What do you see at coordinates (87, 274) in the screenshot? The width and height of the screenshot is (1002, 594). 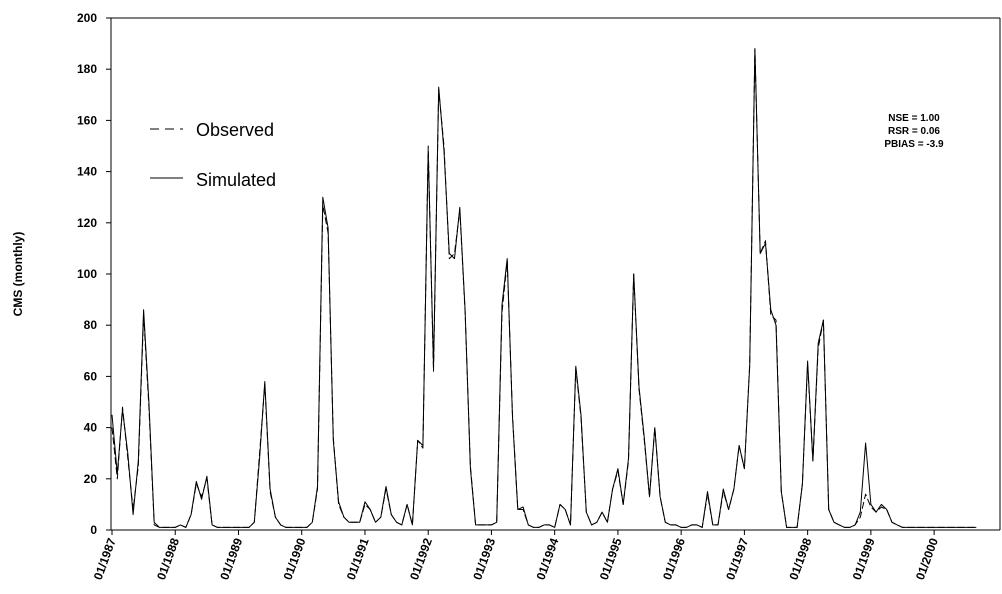 I see `y-tick-label: 100` at bounding box center [87, 274].